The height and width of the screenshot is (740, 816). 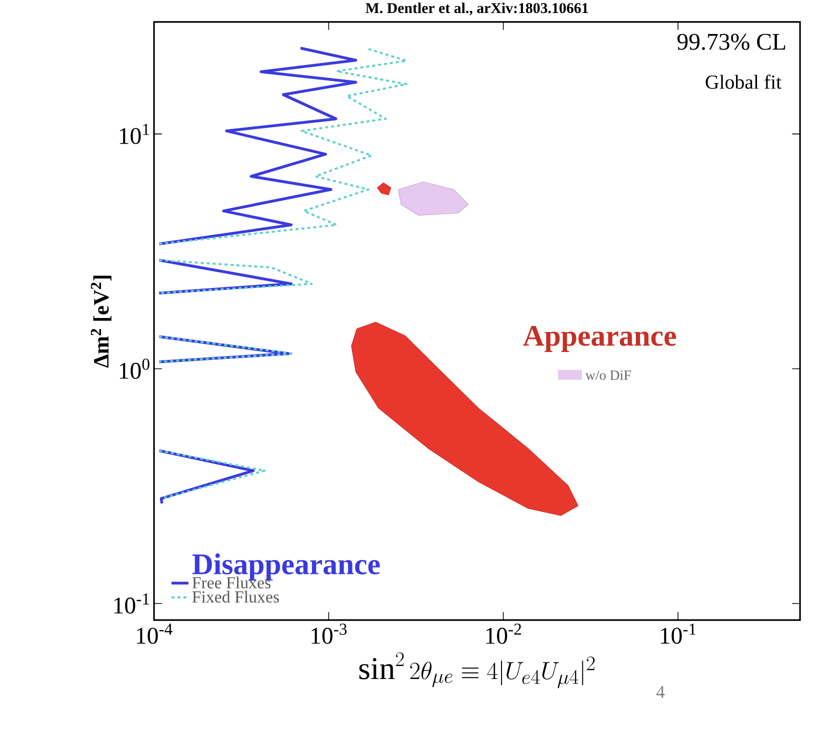 I want to click on legend-label: Fixed Fluxes, so click(x=235, y=596).